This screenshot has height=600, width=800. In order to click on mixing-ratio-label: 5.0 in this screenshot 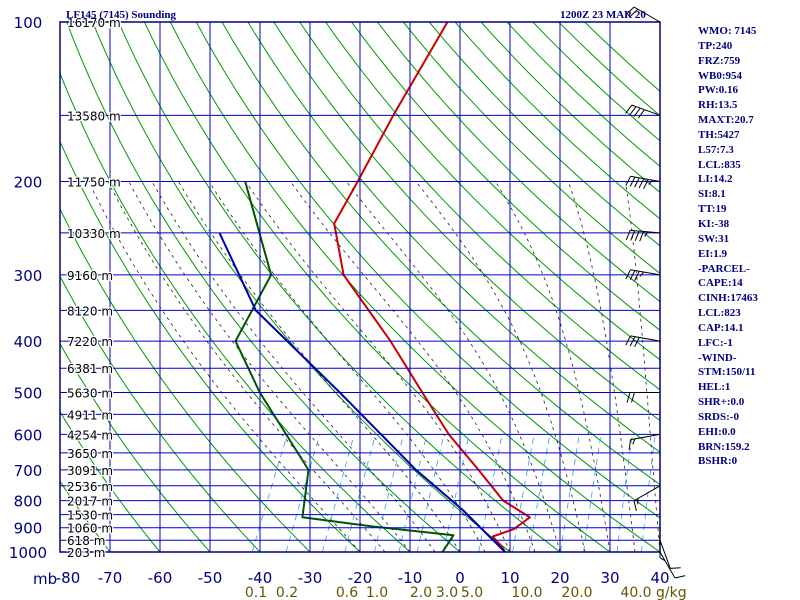, I will do `click(472, 592)`.